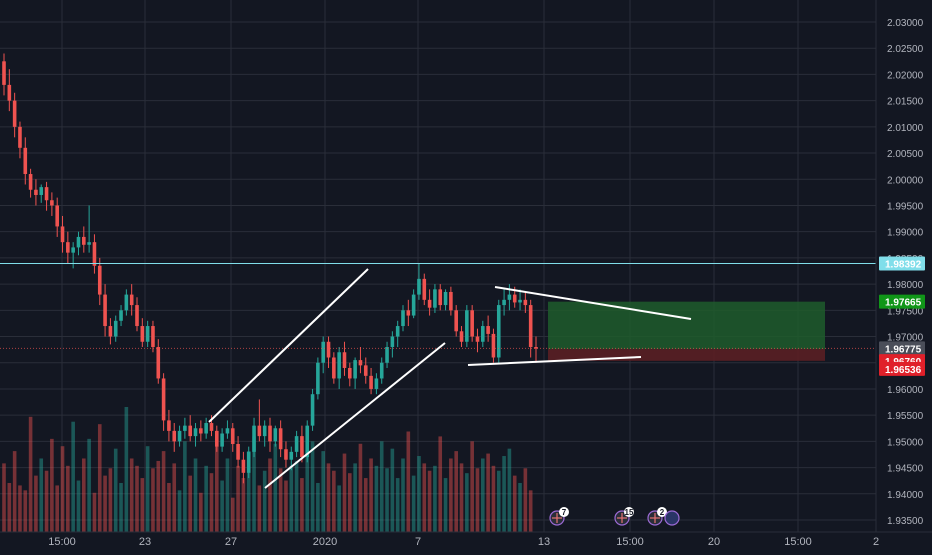 The image size is (932, 555). Describe the element at coordinates (714, 542) in the screenshot. I see `time-tick-label: 20` at that location.